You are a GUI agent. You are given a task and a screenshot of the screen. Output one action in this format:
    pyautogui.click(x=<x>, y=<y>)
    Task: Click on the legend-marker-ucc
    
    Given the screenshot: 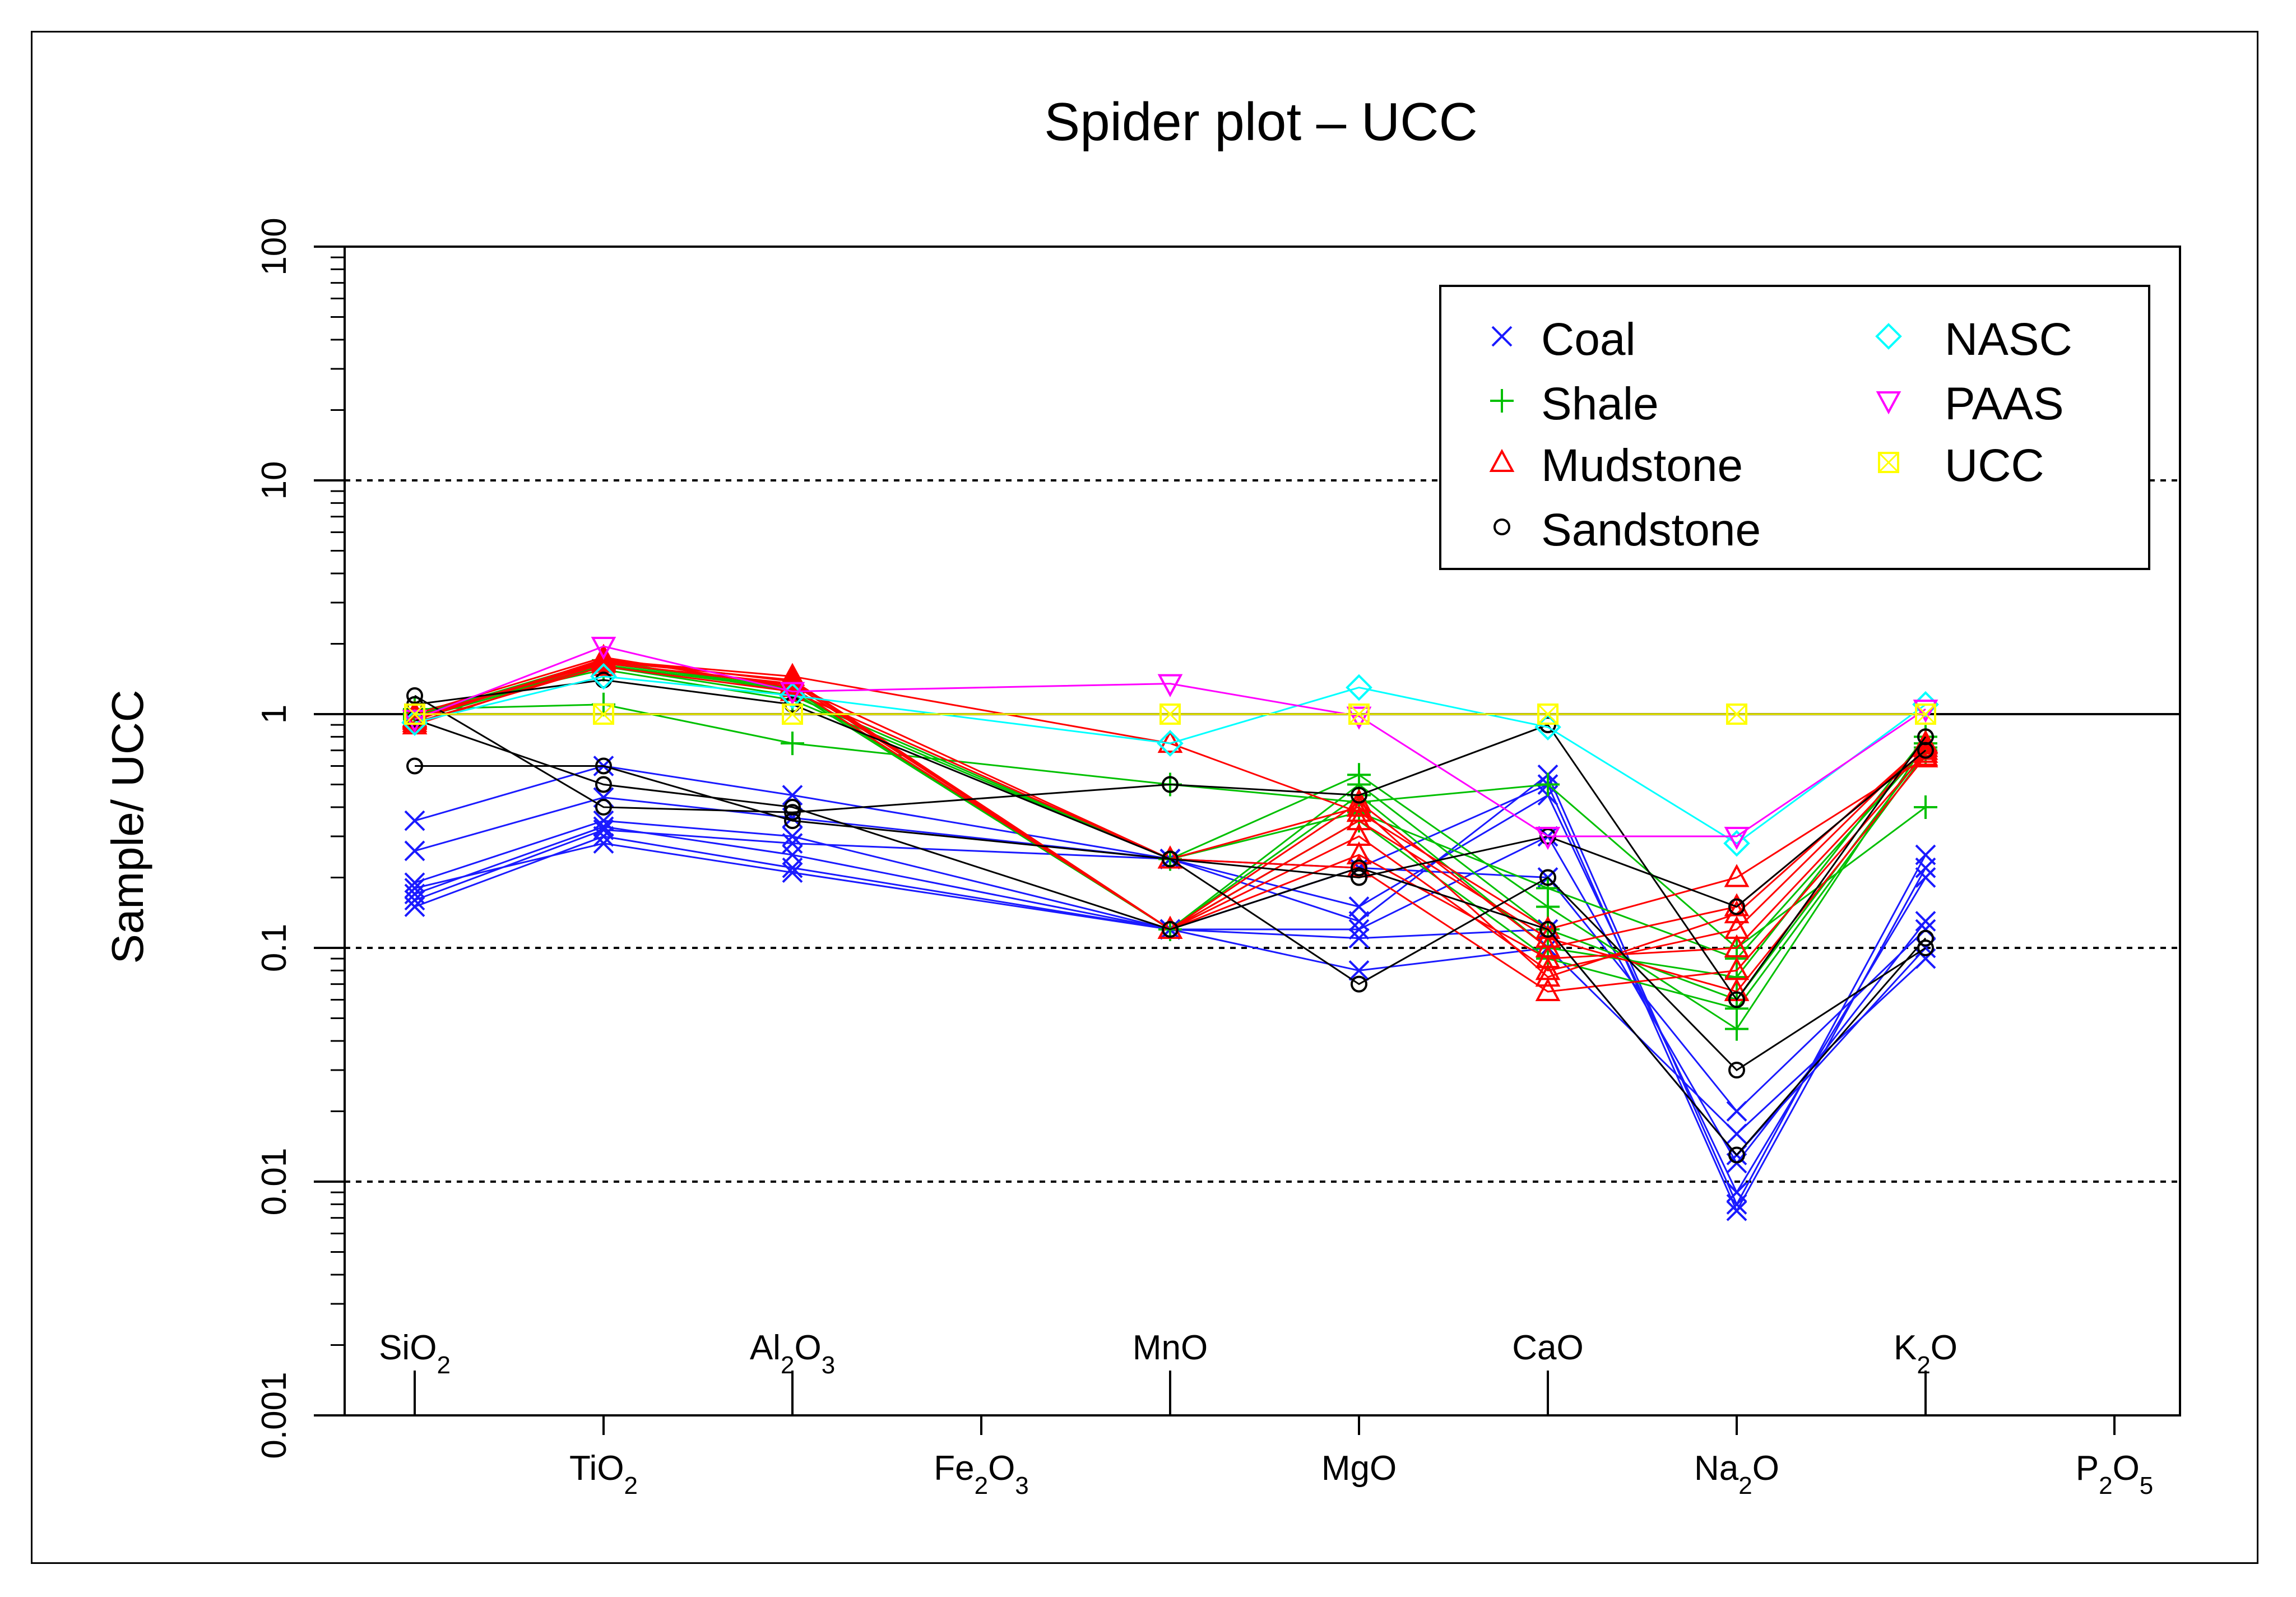 What is the action you would take?
    pyautogui.click(x=1888, y=462)
    